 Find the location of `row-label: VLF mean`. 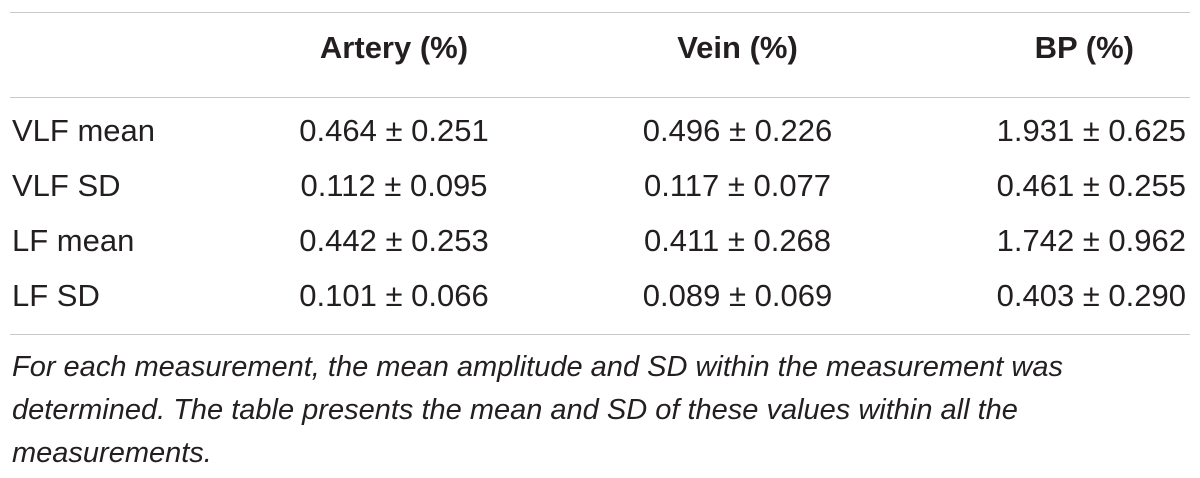

row-label: VLF mean is located at coordinates (84, 130).